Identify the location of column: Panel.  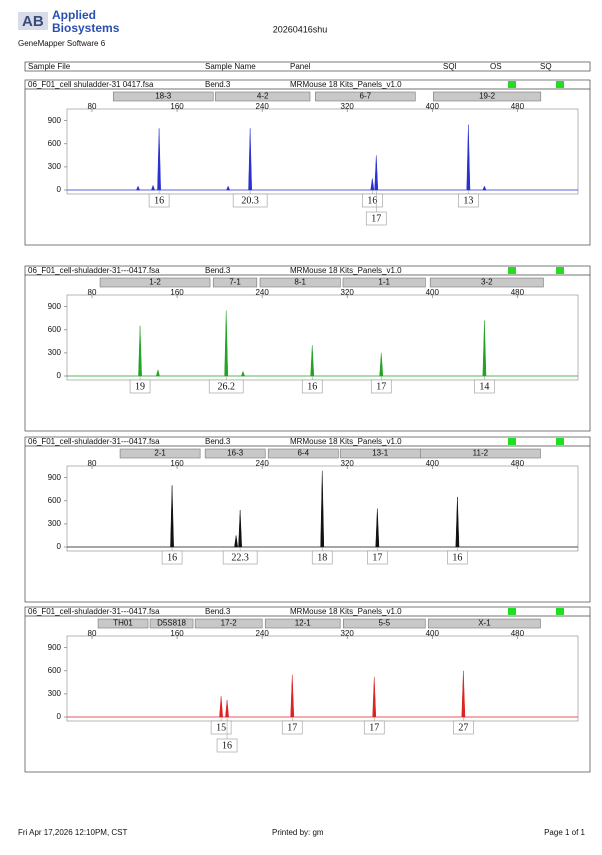
(300, 66).